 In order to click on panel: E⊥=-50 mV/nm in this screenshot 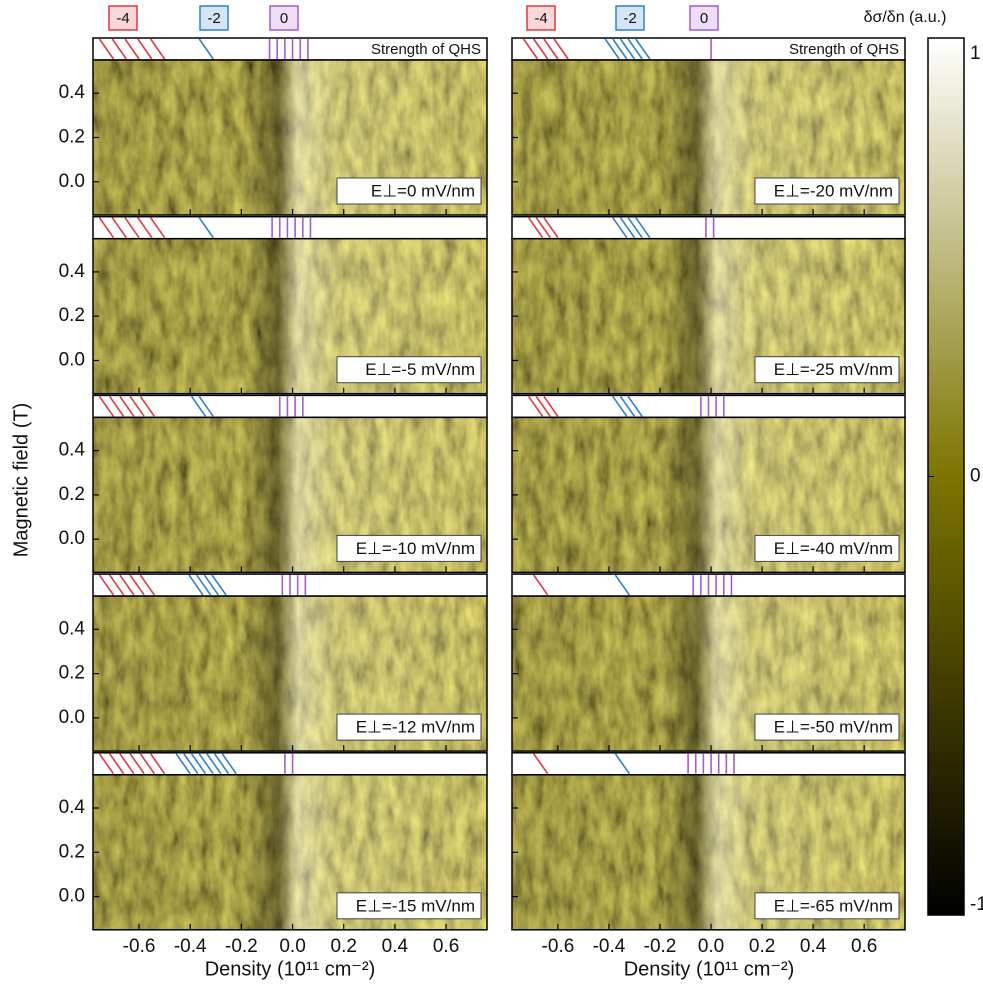, I will do `click(708, 662)`.